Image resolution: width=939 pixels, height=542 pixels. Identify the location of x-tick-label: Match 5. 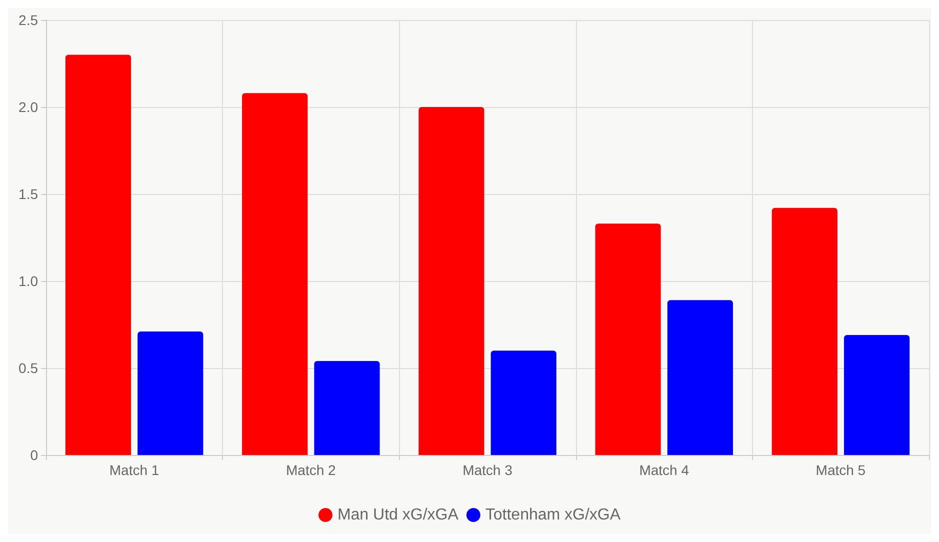
(841, 470).